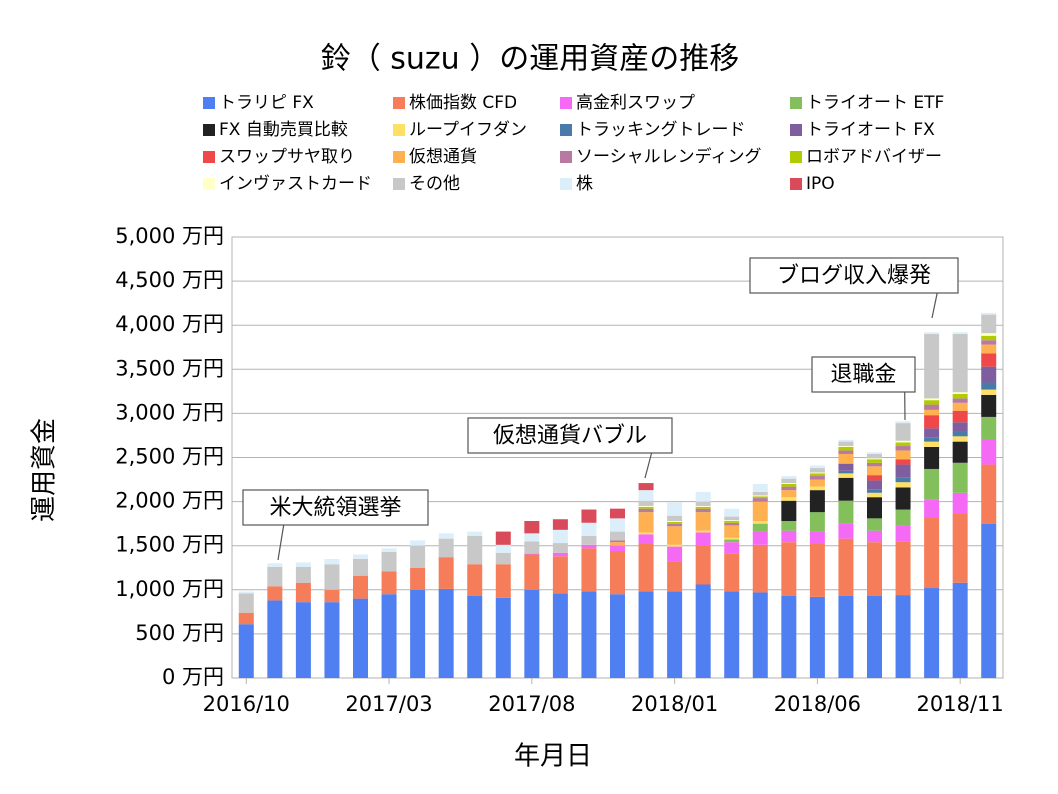 The width and height of the screenshot is (1058, 794). Describe the element at coordinates (875, 103) in the screenshot. I see `legend-label: トライオート ETF` at that location.